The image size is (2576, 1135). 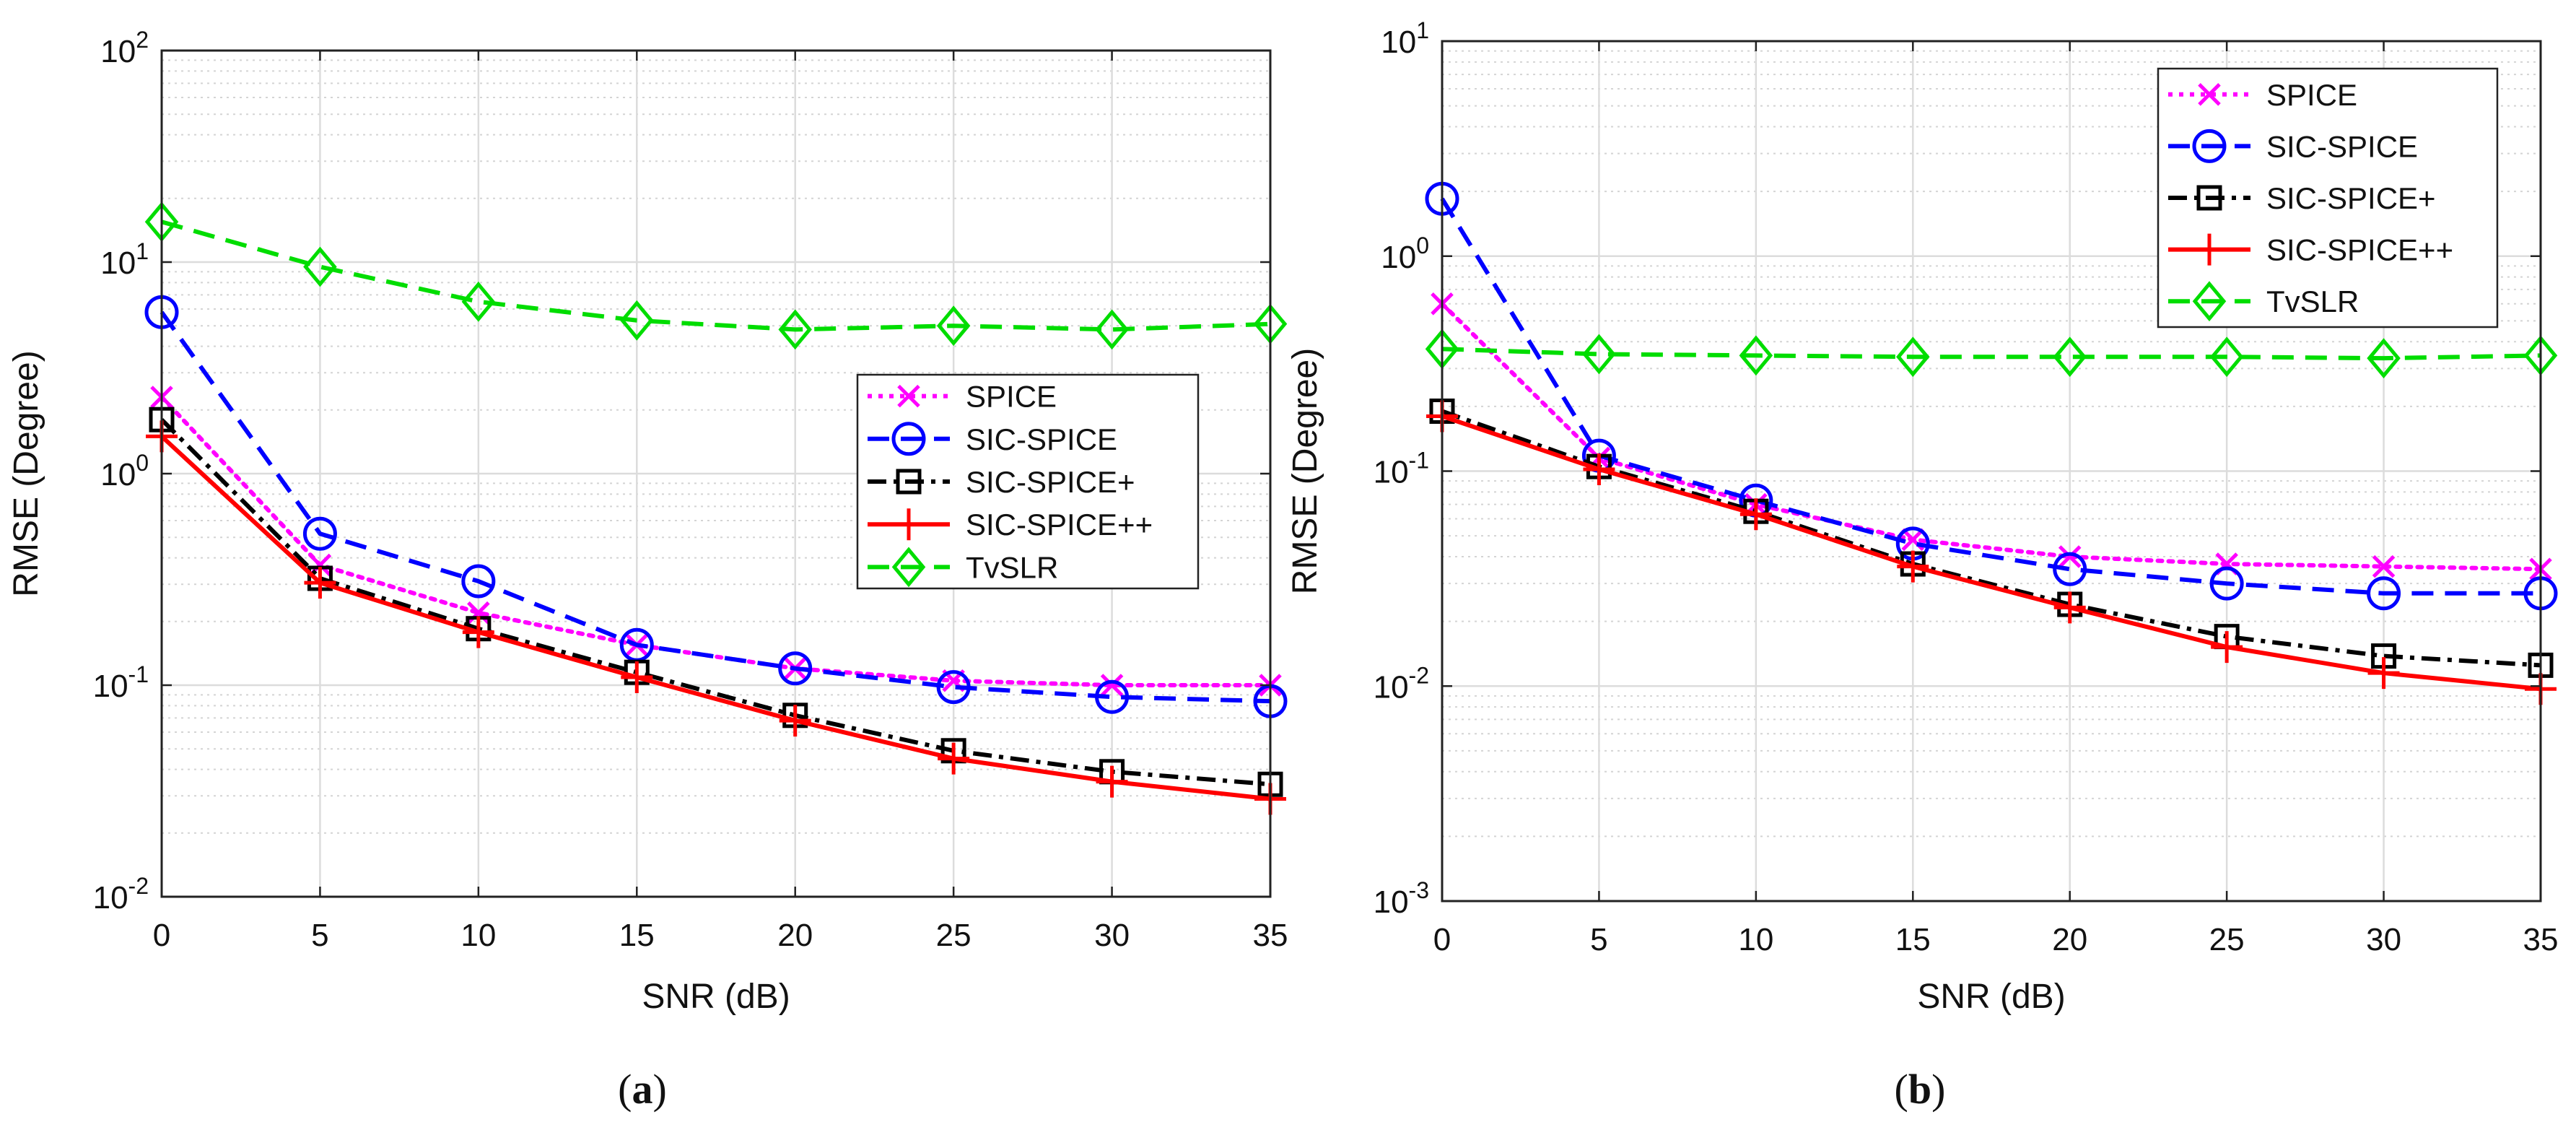 What do you see at coordinates (642, 1090) in the screenshot?
I see `panel-caption: (a)` at bounding box center [642, 1090].